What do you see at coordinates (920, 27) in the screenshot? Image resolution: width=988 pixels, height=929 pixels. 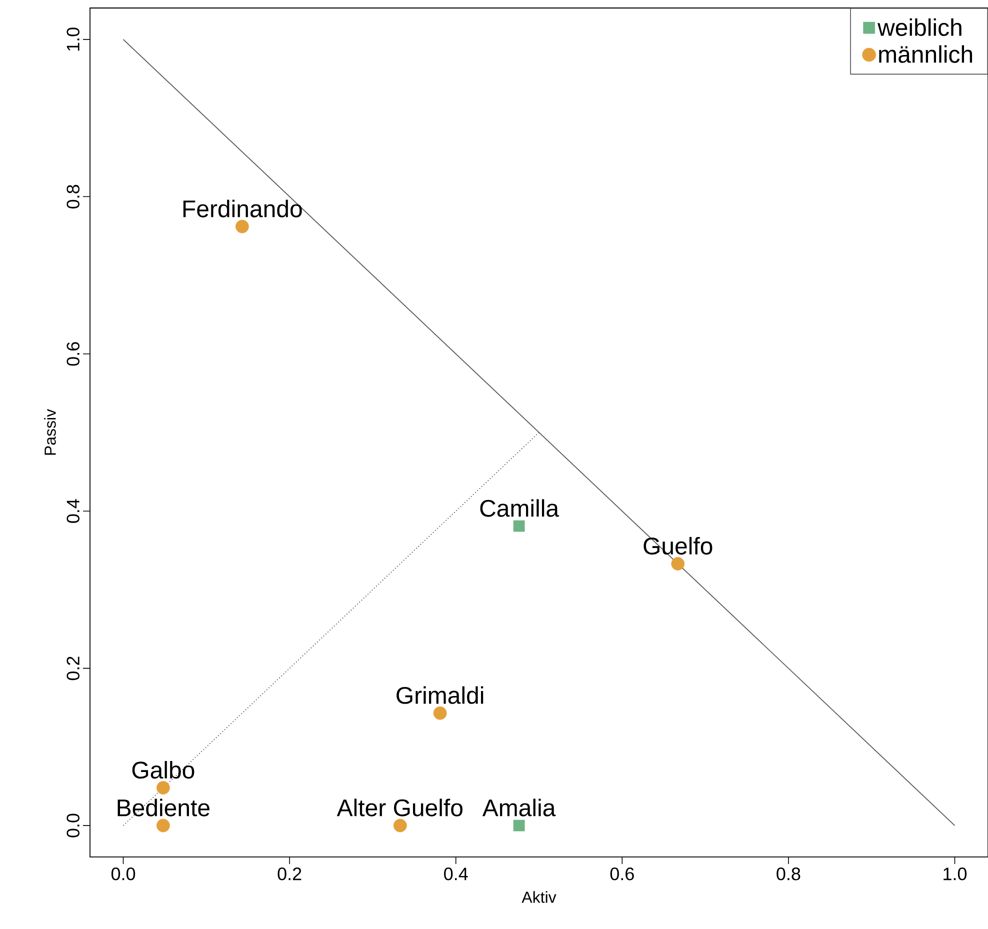 I see `legend-label: weiblich` at bounding box center [920, 27].